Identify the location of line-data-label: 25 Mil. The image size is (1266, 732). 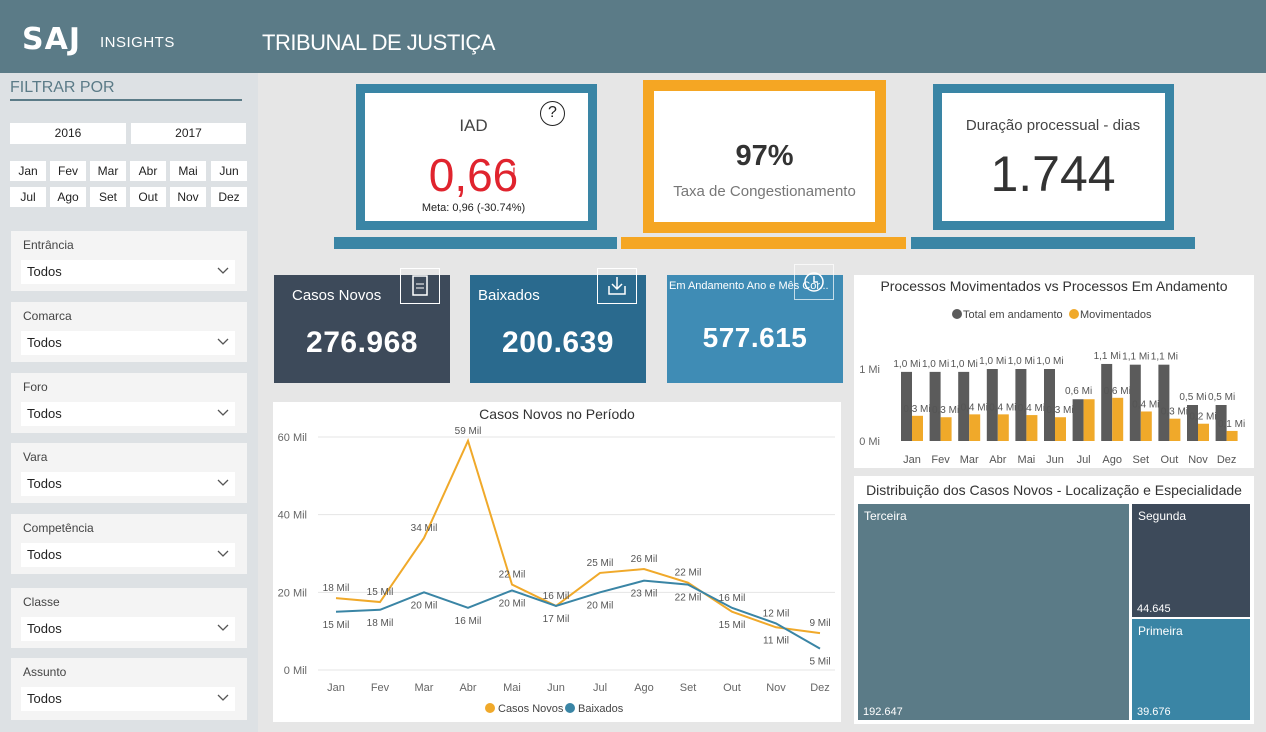
(600, 563).